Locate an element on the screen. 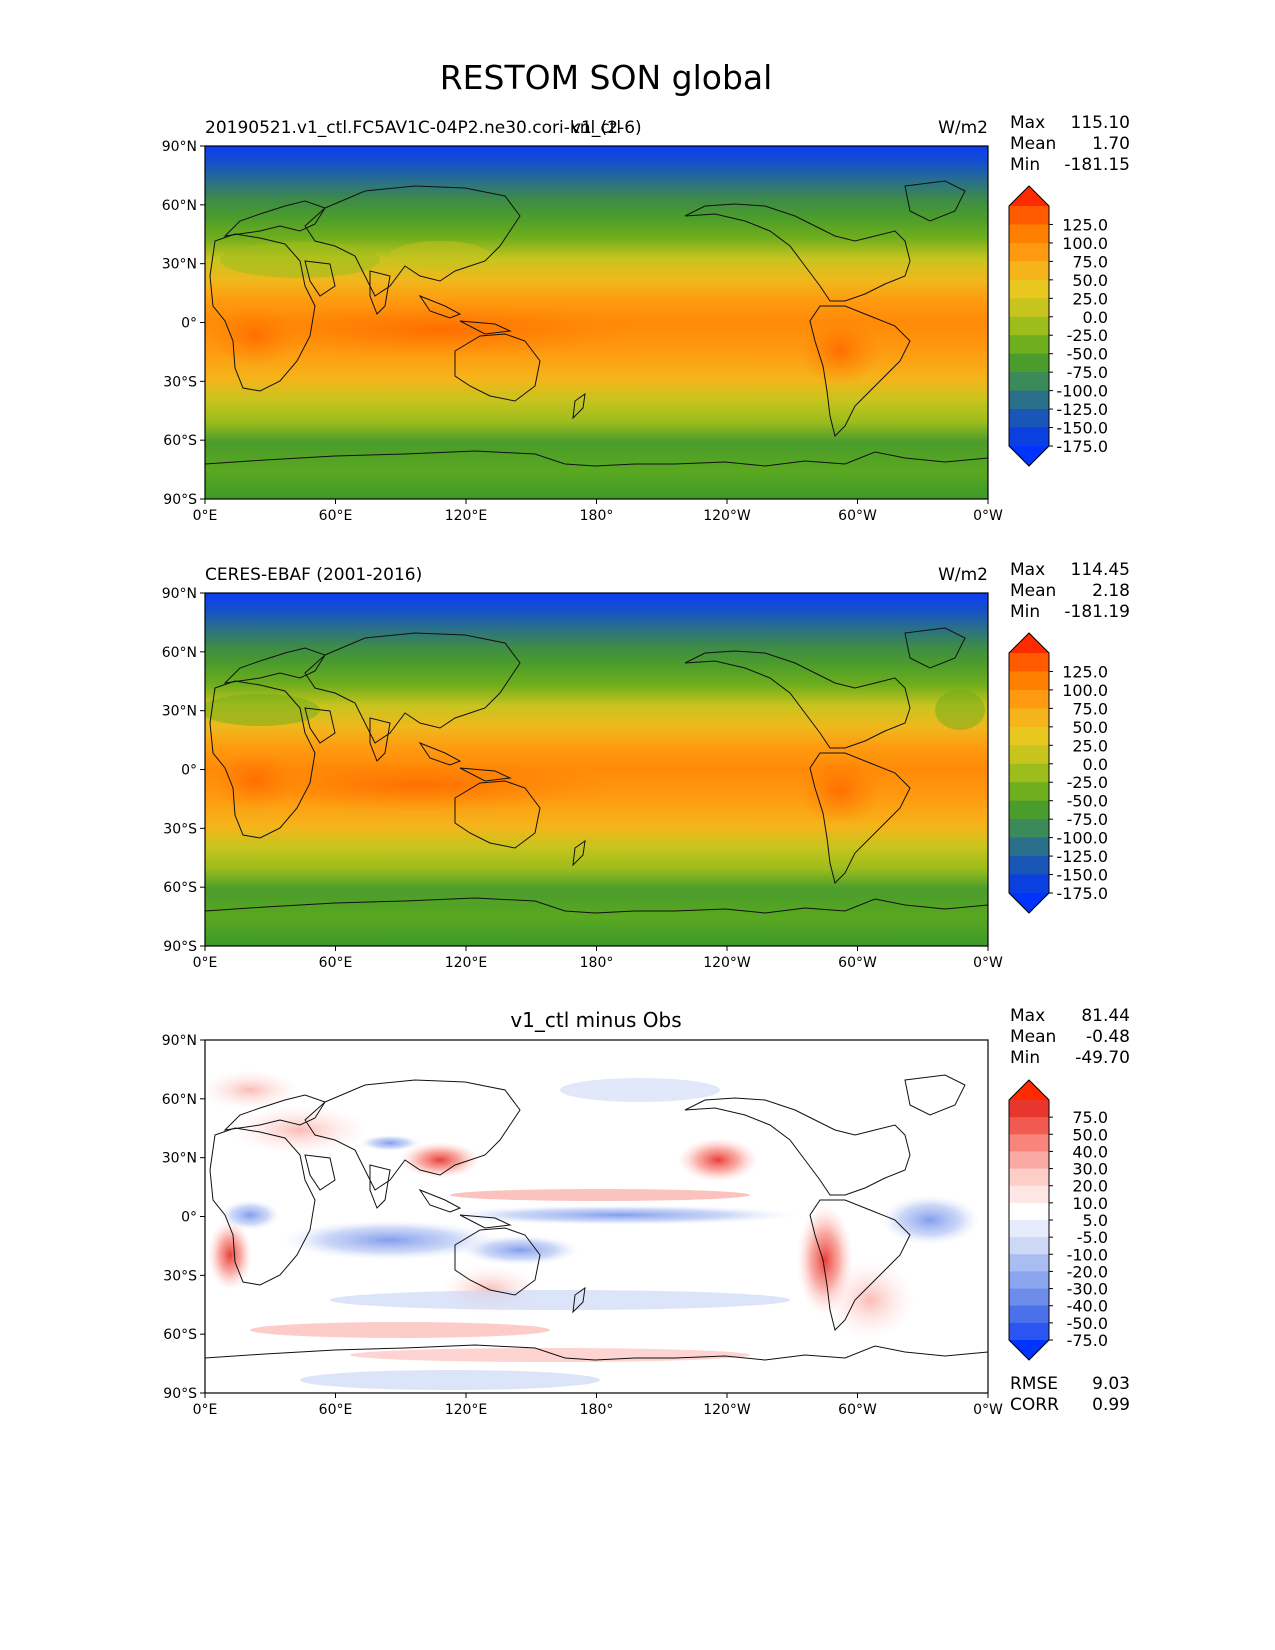  colorbar-label: -125.0 is located at coordinates (1082, 409).